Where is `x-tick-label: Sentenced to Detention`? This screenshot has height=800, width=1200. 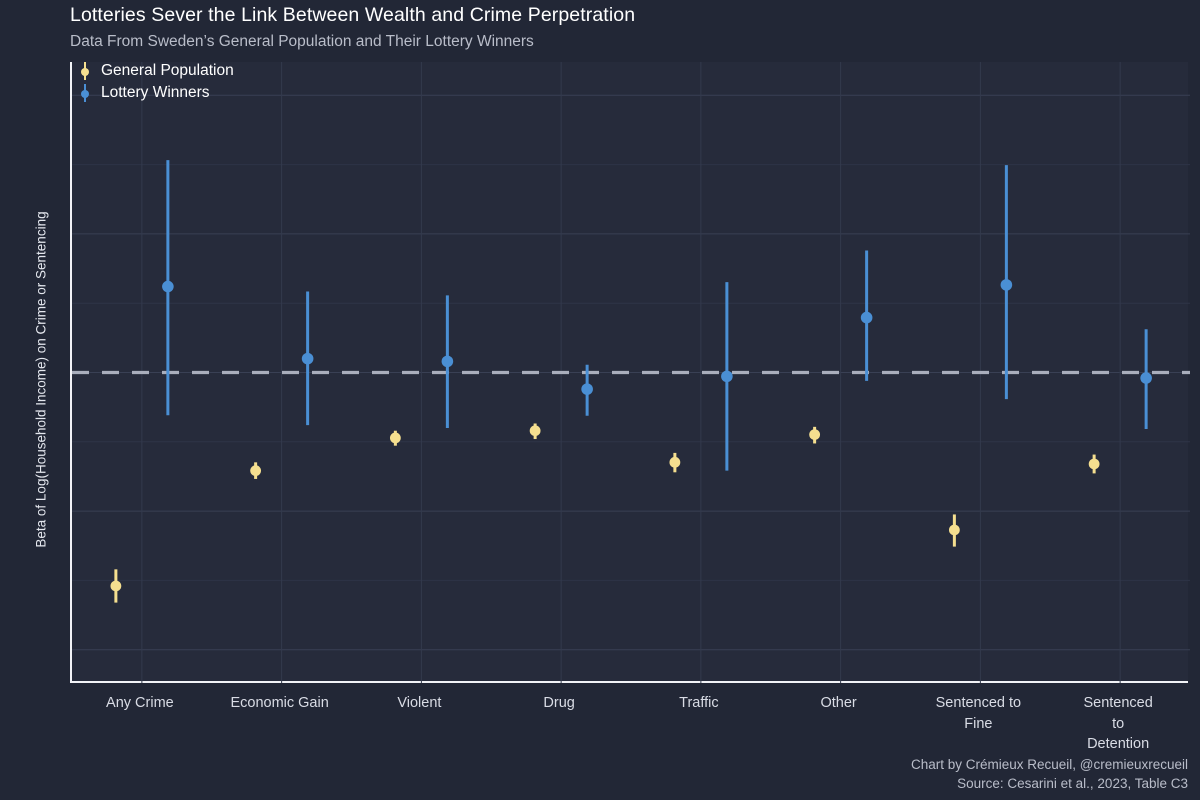 x-tick-label: Sentenced to Detention is located at coordinates (1118, 724).